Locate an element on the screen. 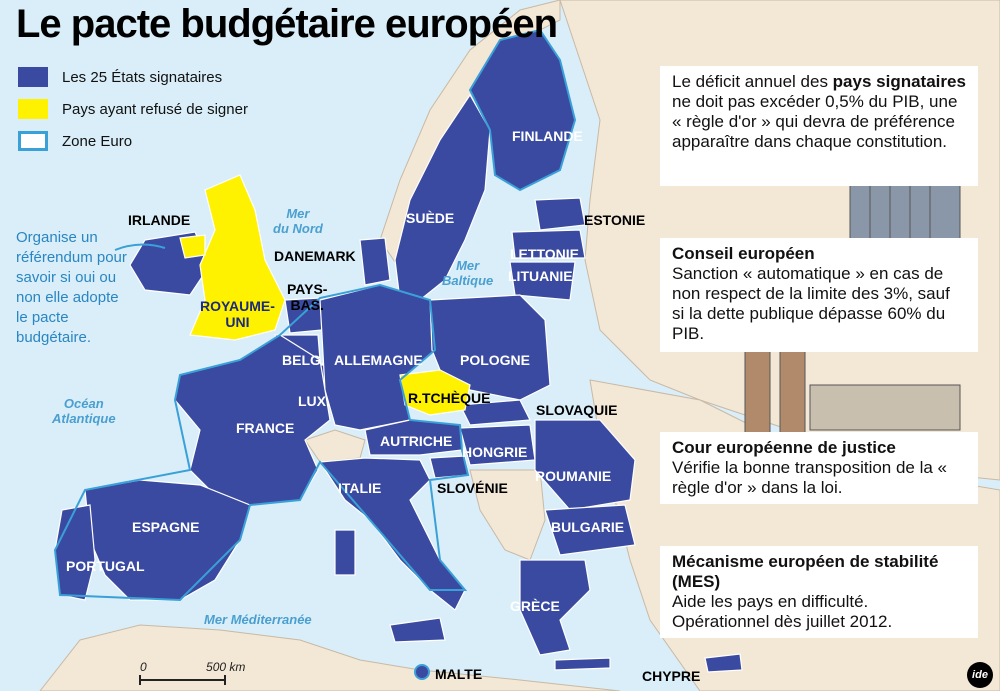 The width and height of the screenshot is (1000, 691). label-suede: SUÈDE is located at coordinates (430, 218).